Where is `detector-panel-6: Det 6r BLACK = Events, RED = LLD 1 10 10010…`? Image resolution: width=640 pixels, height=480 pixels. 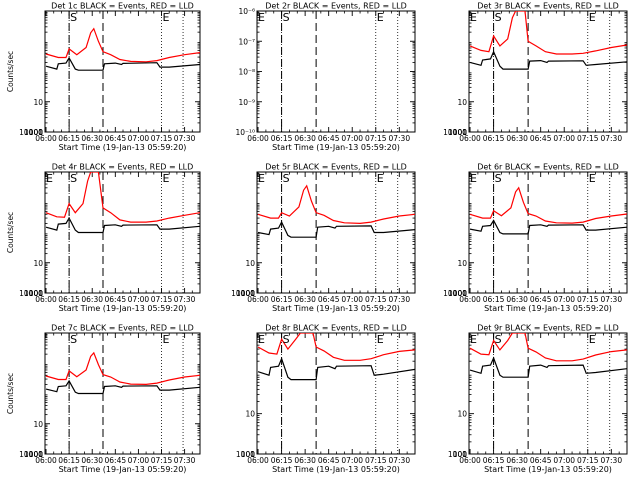
detector-panel-6: Det 6r BLACK = Events, RED = LLD 1 10 10010… is located at coordinates (535, 238).